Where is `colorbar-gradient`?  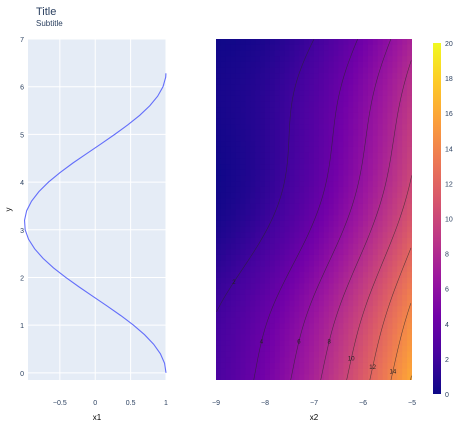 colorbar-gradient is located at coordinates (437, 218).